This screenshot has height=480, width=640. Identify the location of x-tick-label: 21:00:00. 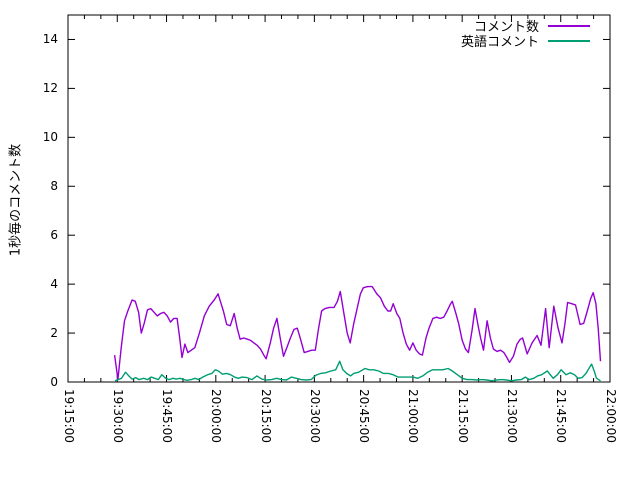
(413, 416).